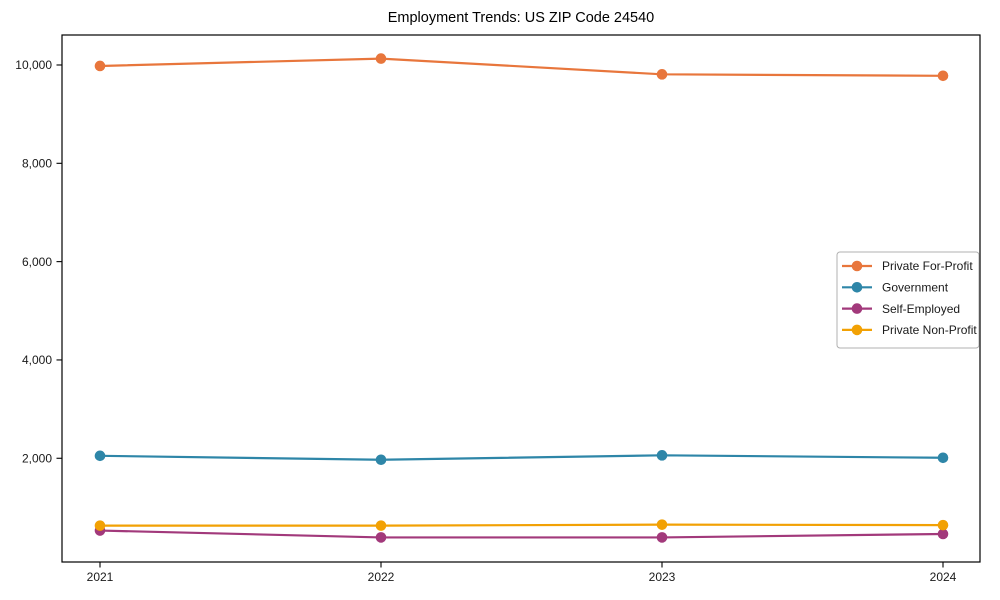 The height and width of the screenshot is (600, 1000). I want to click on x-tick-label: 2024, so click(943, 577).